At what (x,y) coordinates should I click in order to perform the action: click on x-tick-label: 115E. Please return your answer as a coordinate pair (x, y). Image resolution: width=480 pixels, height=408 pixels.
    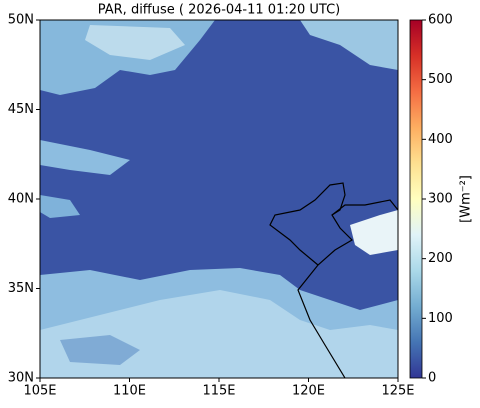
    Looking at the image, I should click on (218, 391).